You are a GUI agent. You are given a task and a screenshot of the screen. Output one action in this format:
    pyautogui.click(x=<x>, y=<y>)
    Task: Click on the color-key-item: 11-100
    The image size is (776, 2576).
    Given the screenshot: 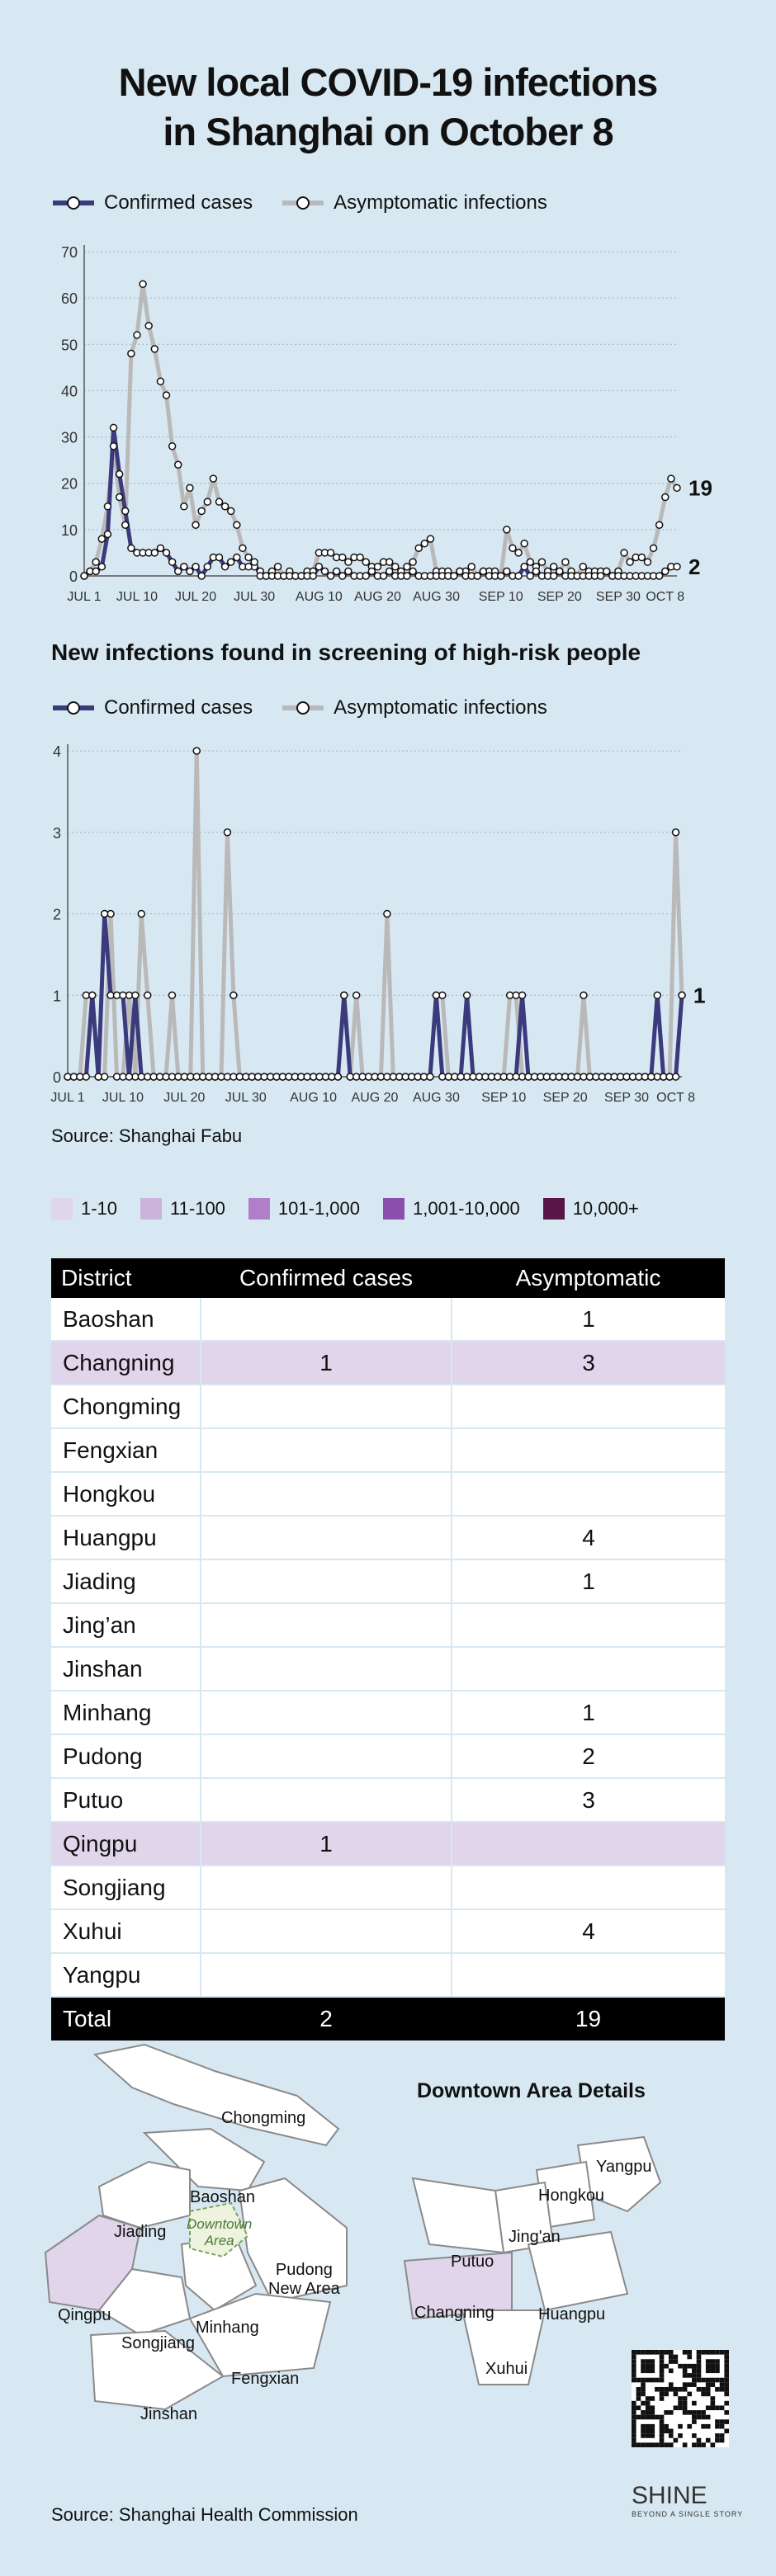 What is the action you would take?
    pyautogui.click(x=182, y=1209)
    